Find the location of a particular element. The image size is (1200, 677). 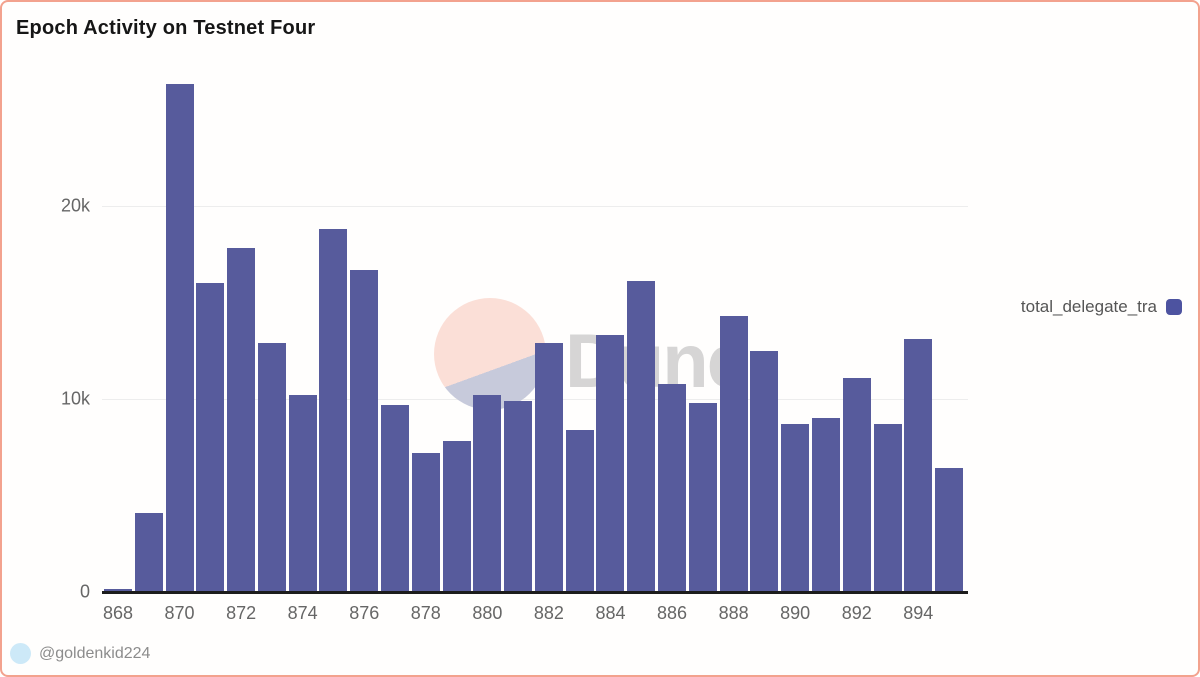

avatar is located at coordinates (20, 653).